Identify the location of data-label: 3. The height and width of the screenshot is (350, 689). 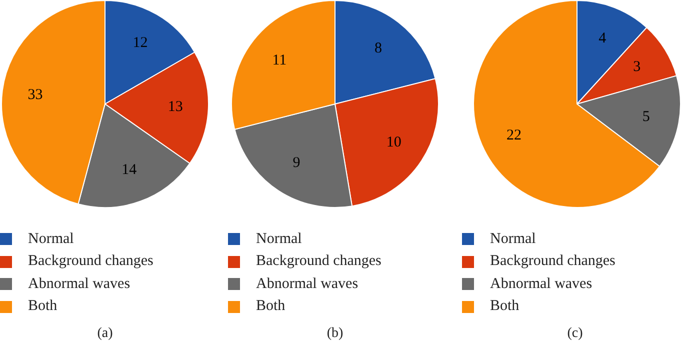
(637, 66).